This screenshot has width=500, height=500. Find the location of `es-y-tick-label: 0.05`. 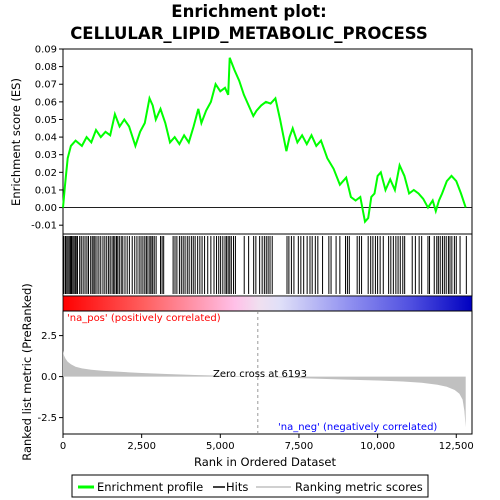

es-y-tick-label: 0.05 is located at coordinates (46, 120).